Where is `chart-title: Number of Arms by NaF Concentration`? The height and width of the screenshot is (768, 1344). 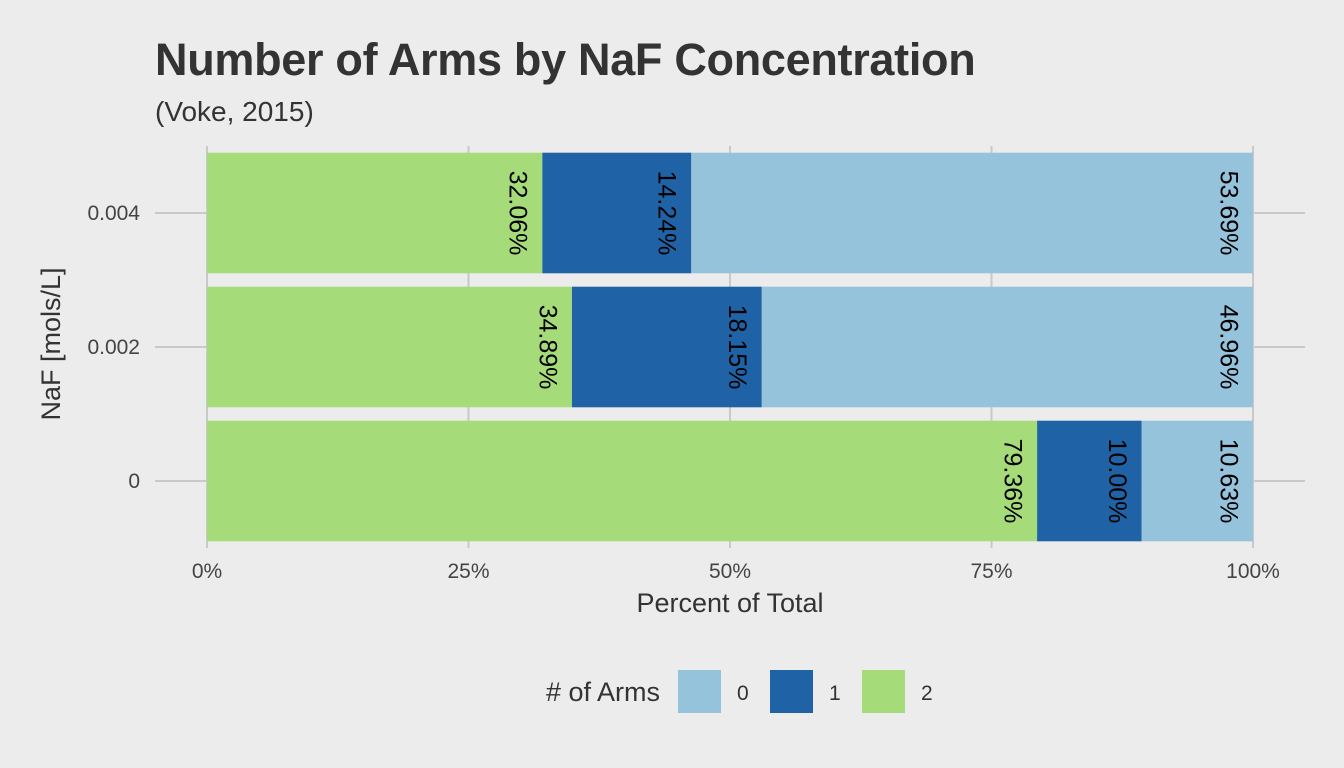 chart-title: Number of Arms by NaF Concentration is located at coordinates (565, 59).